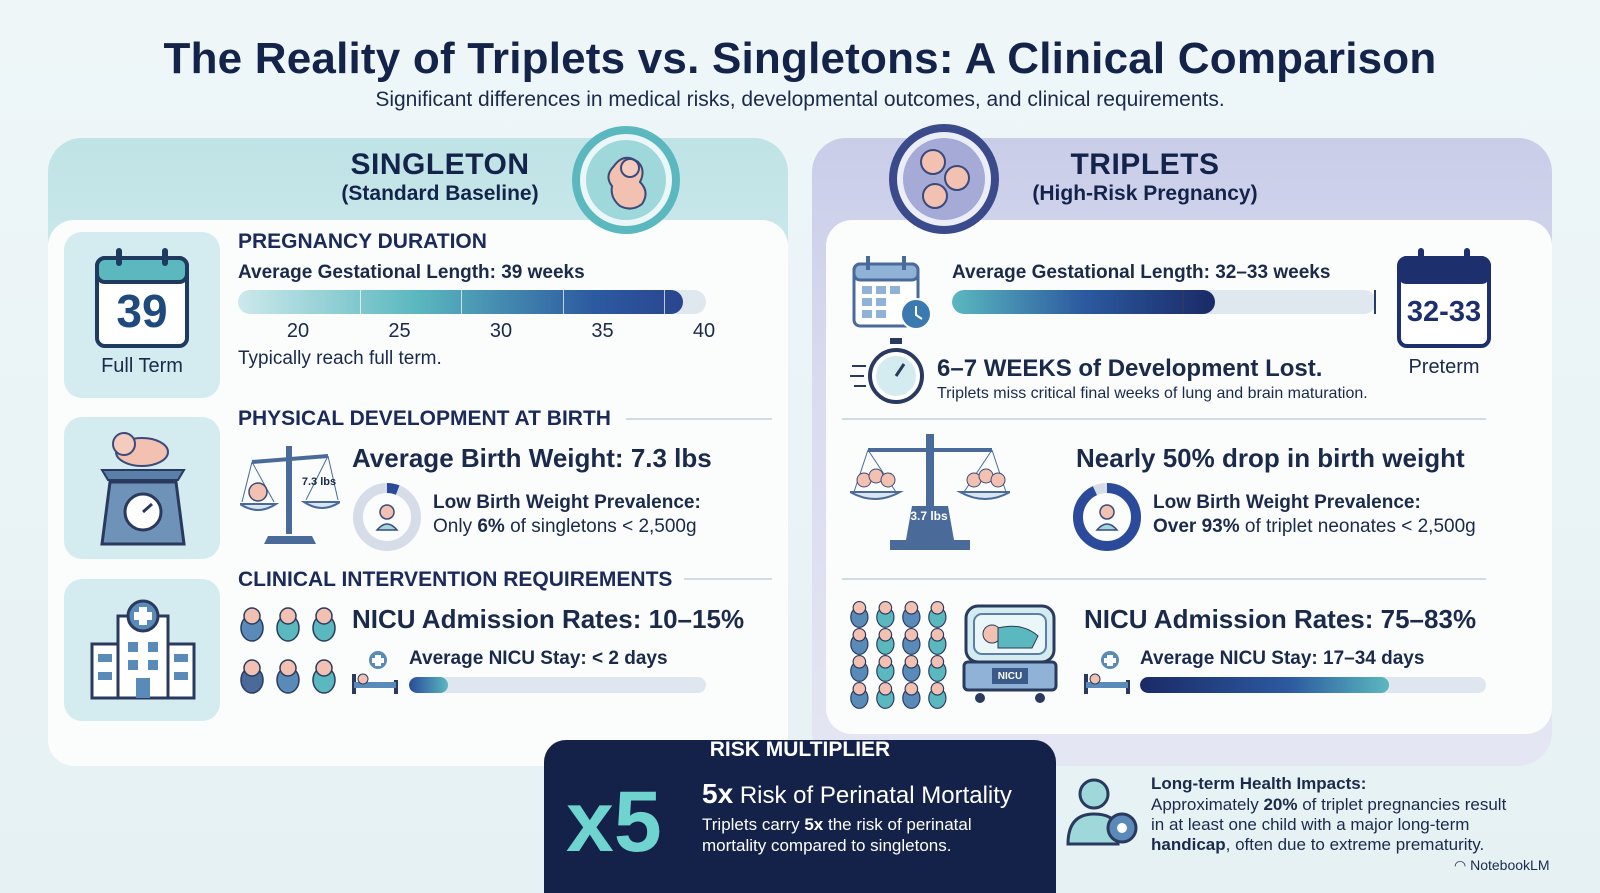 The image size is (1600, 893). I want to click on triplets-nicu-stay: Average NICU Stay: 17–34 days, so click(1282, 658).